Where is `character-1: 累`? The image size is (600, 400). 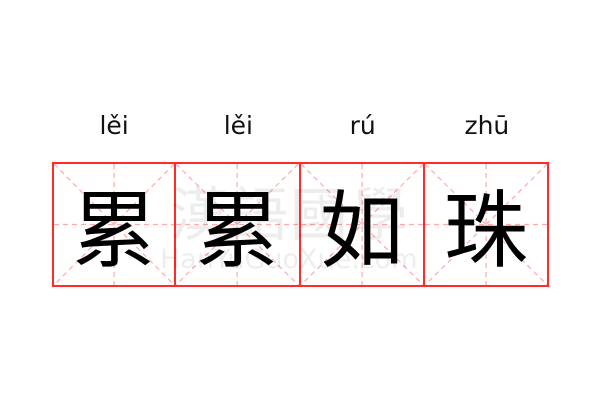 character-1: 累 is located at coordinates (114, 231).